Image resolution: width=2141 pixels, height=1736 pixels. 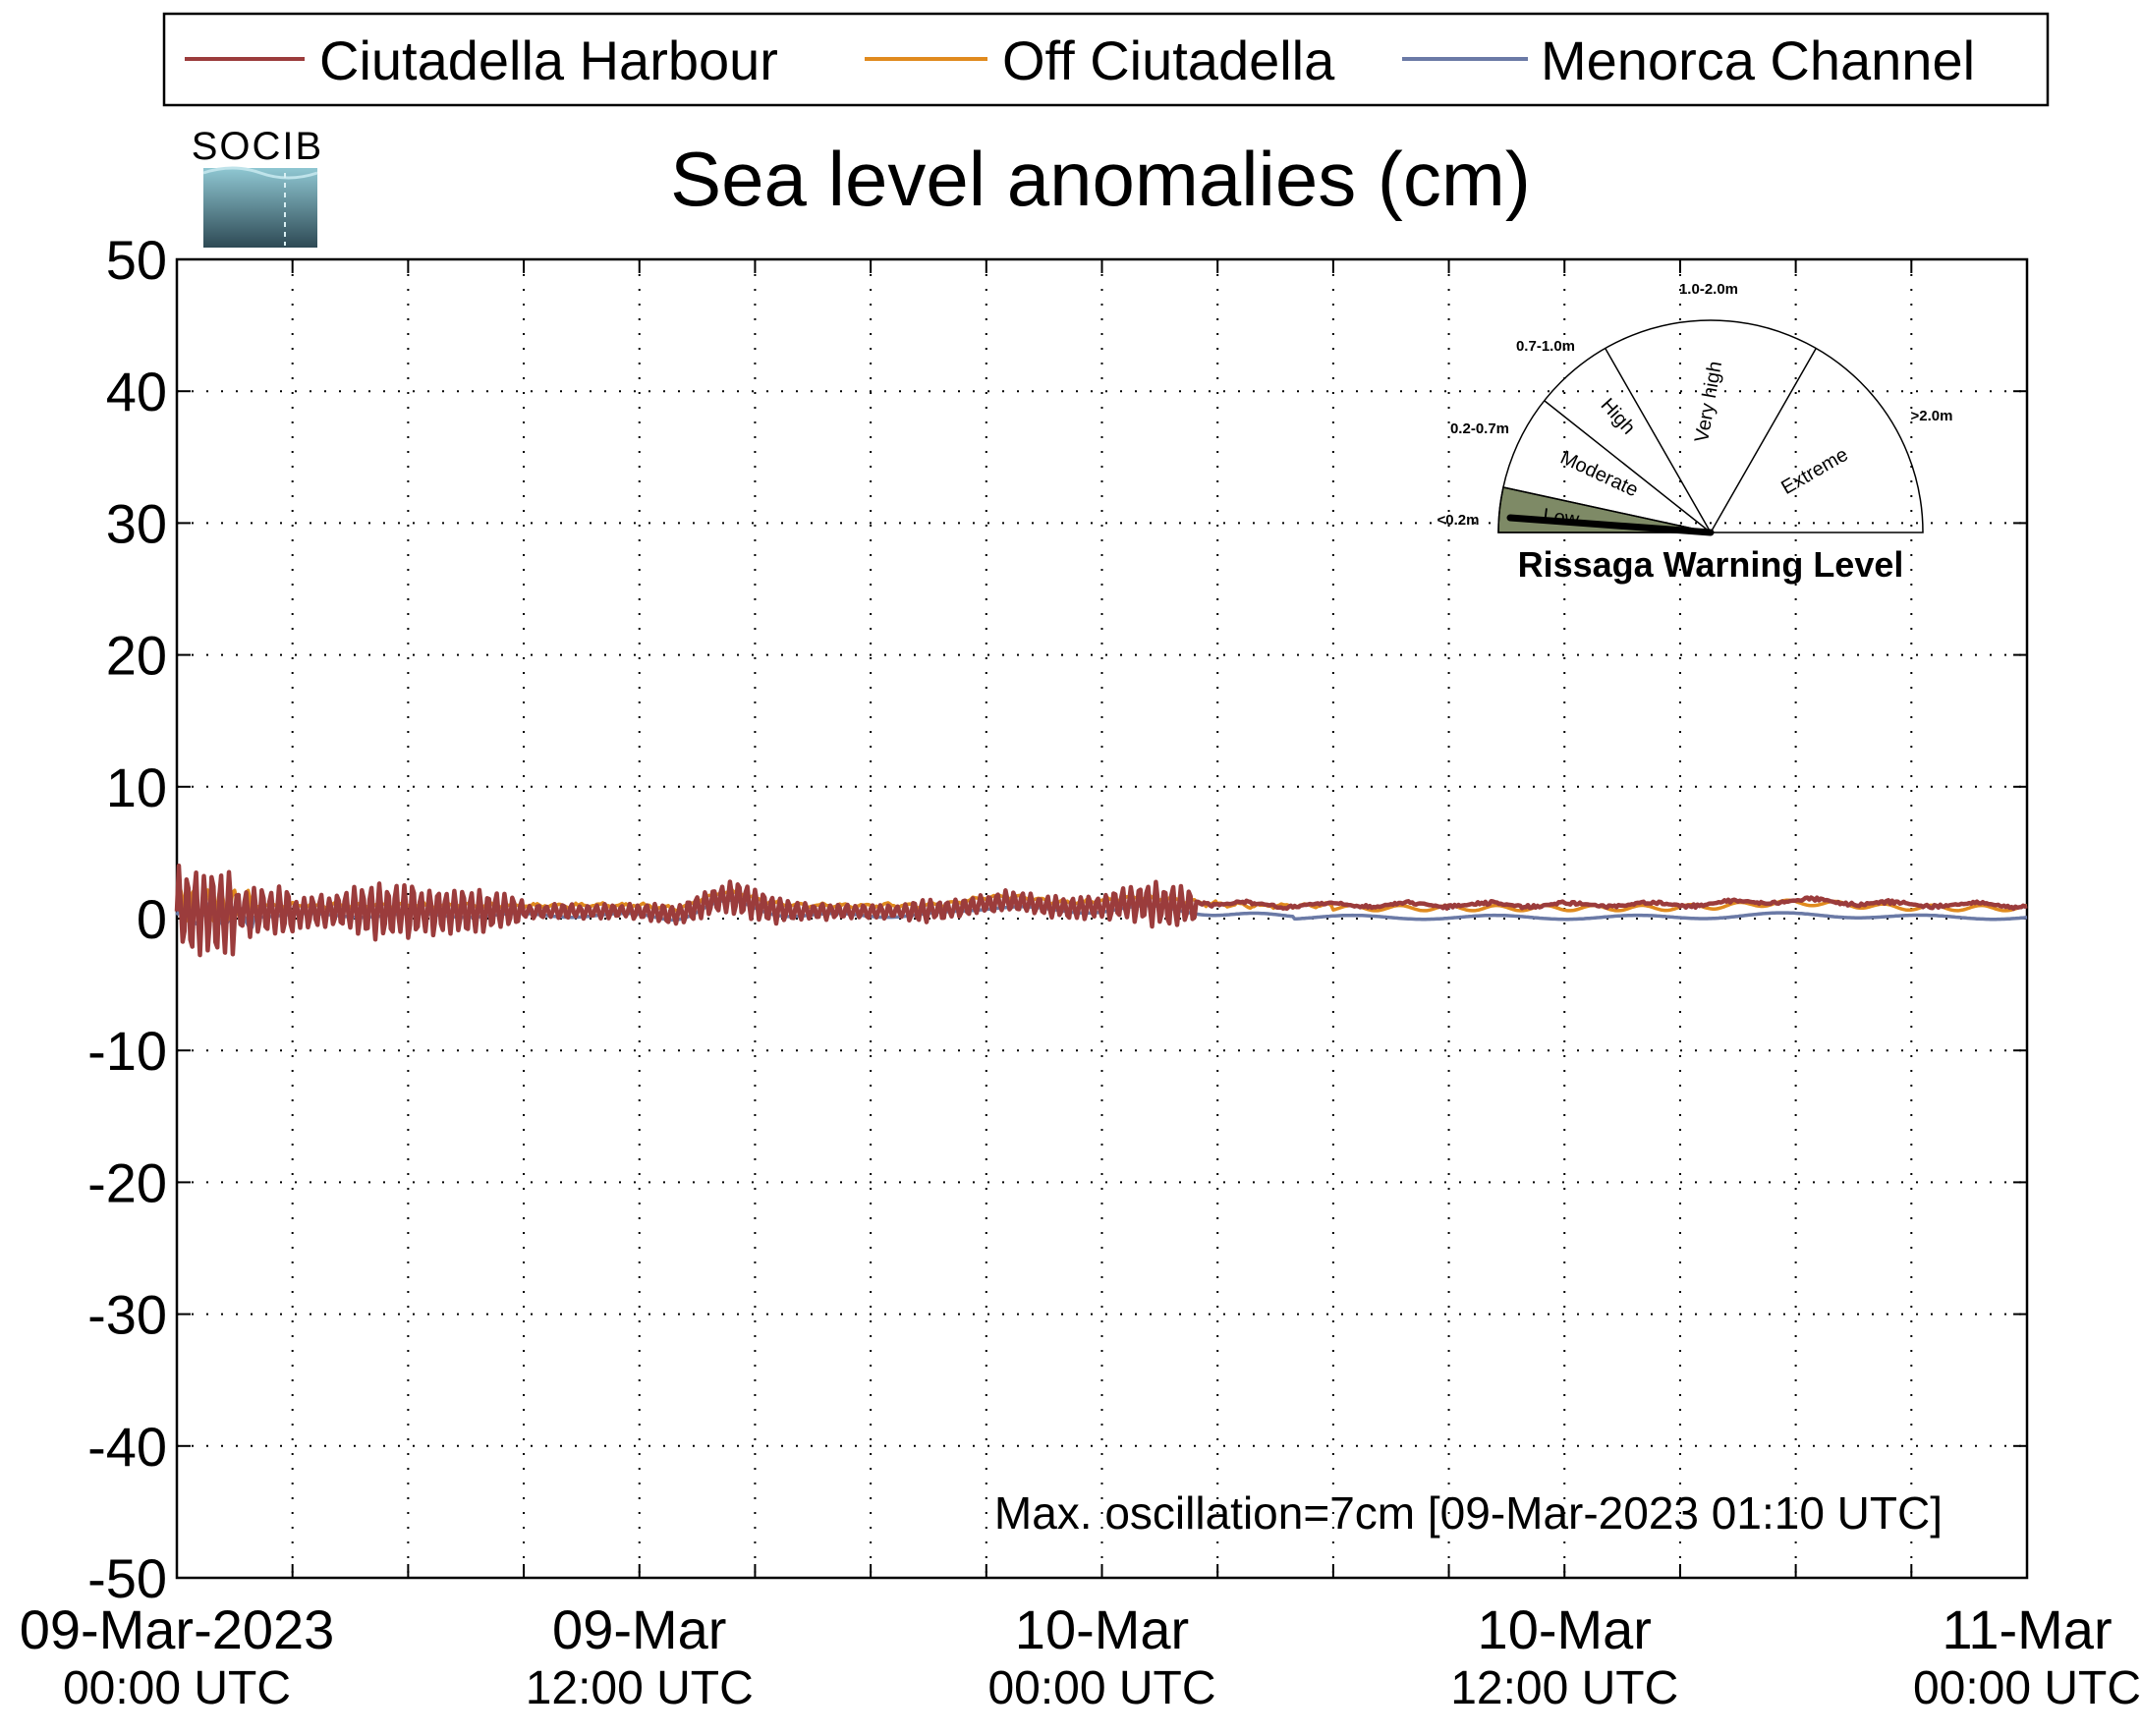 I want to click on y-tick-label: -10, so click(x=127, y=1051).